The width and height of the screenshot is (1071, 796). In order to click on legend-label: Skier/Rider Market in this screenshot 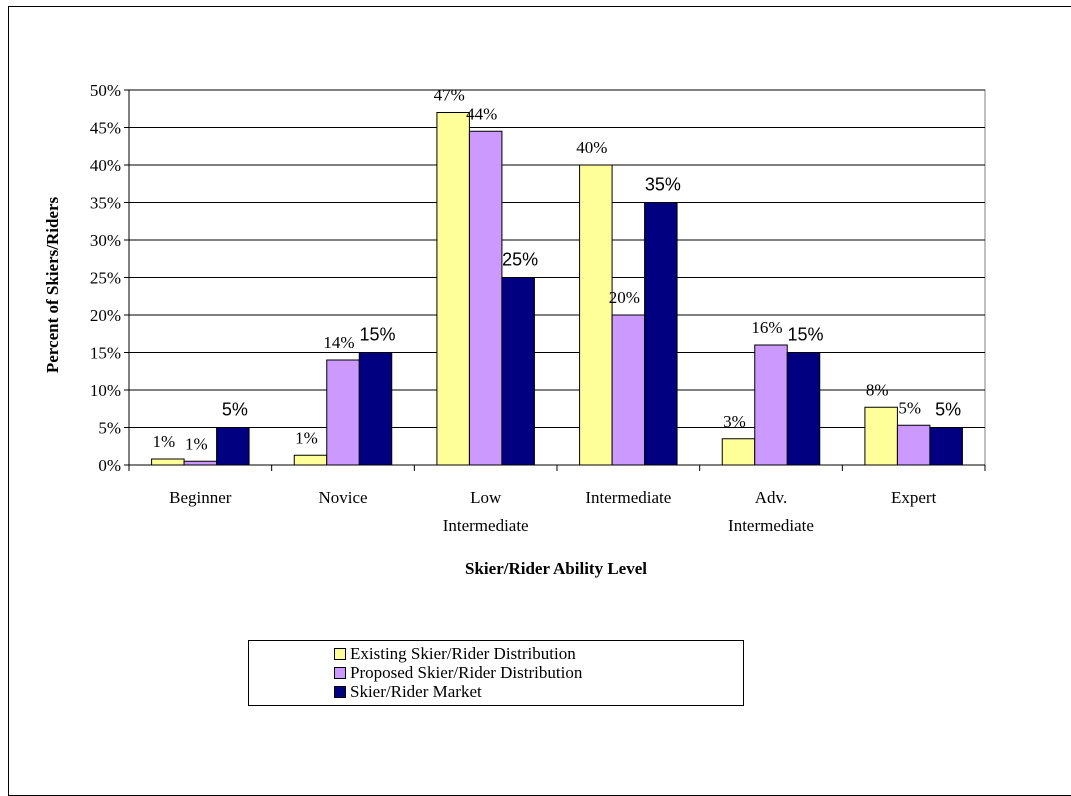, I will do `click(416, 691)`.